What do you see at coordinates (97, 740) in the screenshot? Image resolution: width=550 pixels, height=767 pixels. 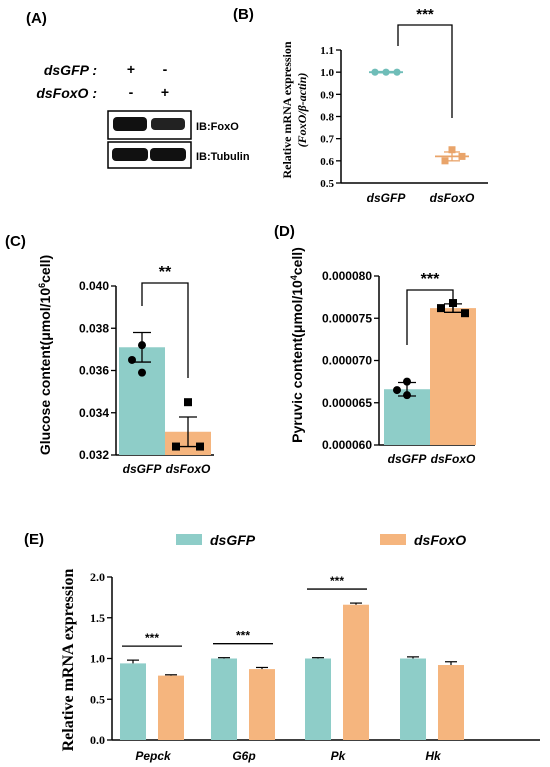 I see `chart-e-ytick-label-0: 0.0` at bounding box center [97, 740].